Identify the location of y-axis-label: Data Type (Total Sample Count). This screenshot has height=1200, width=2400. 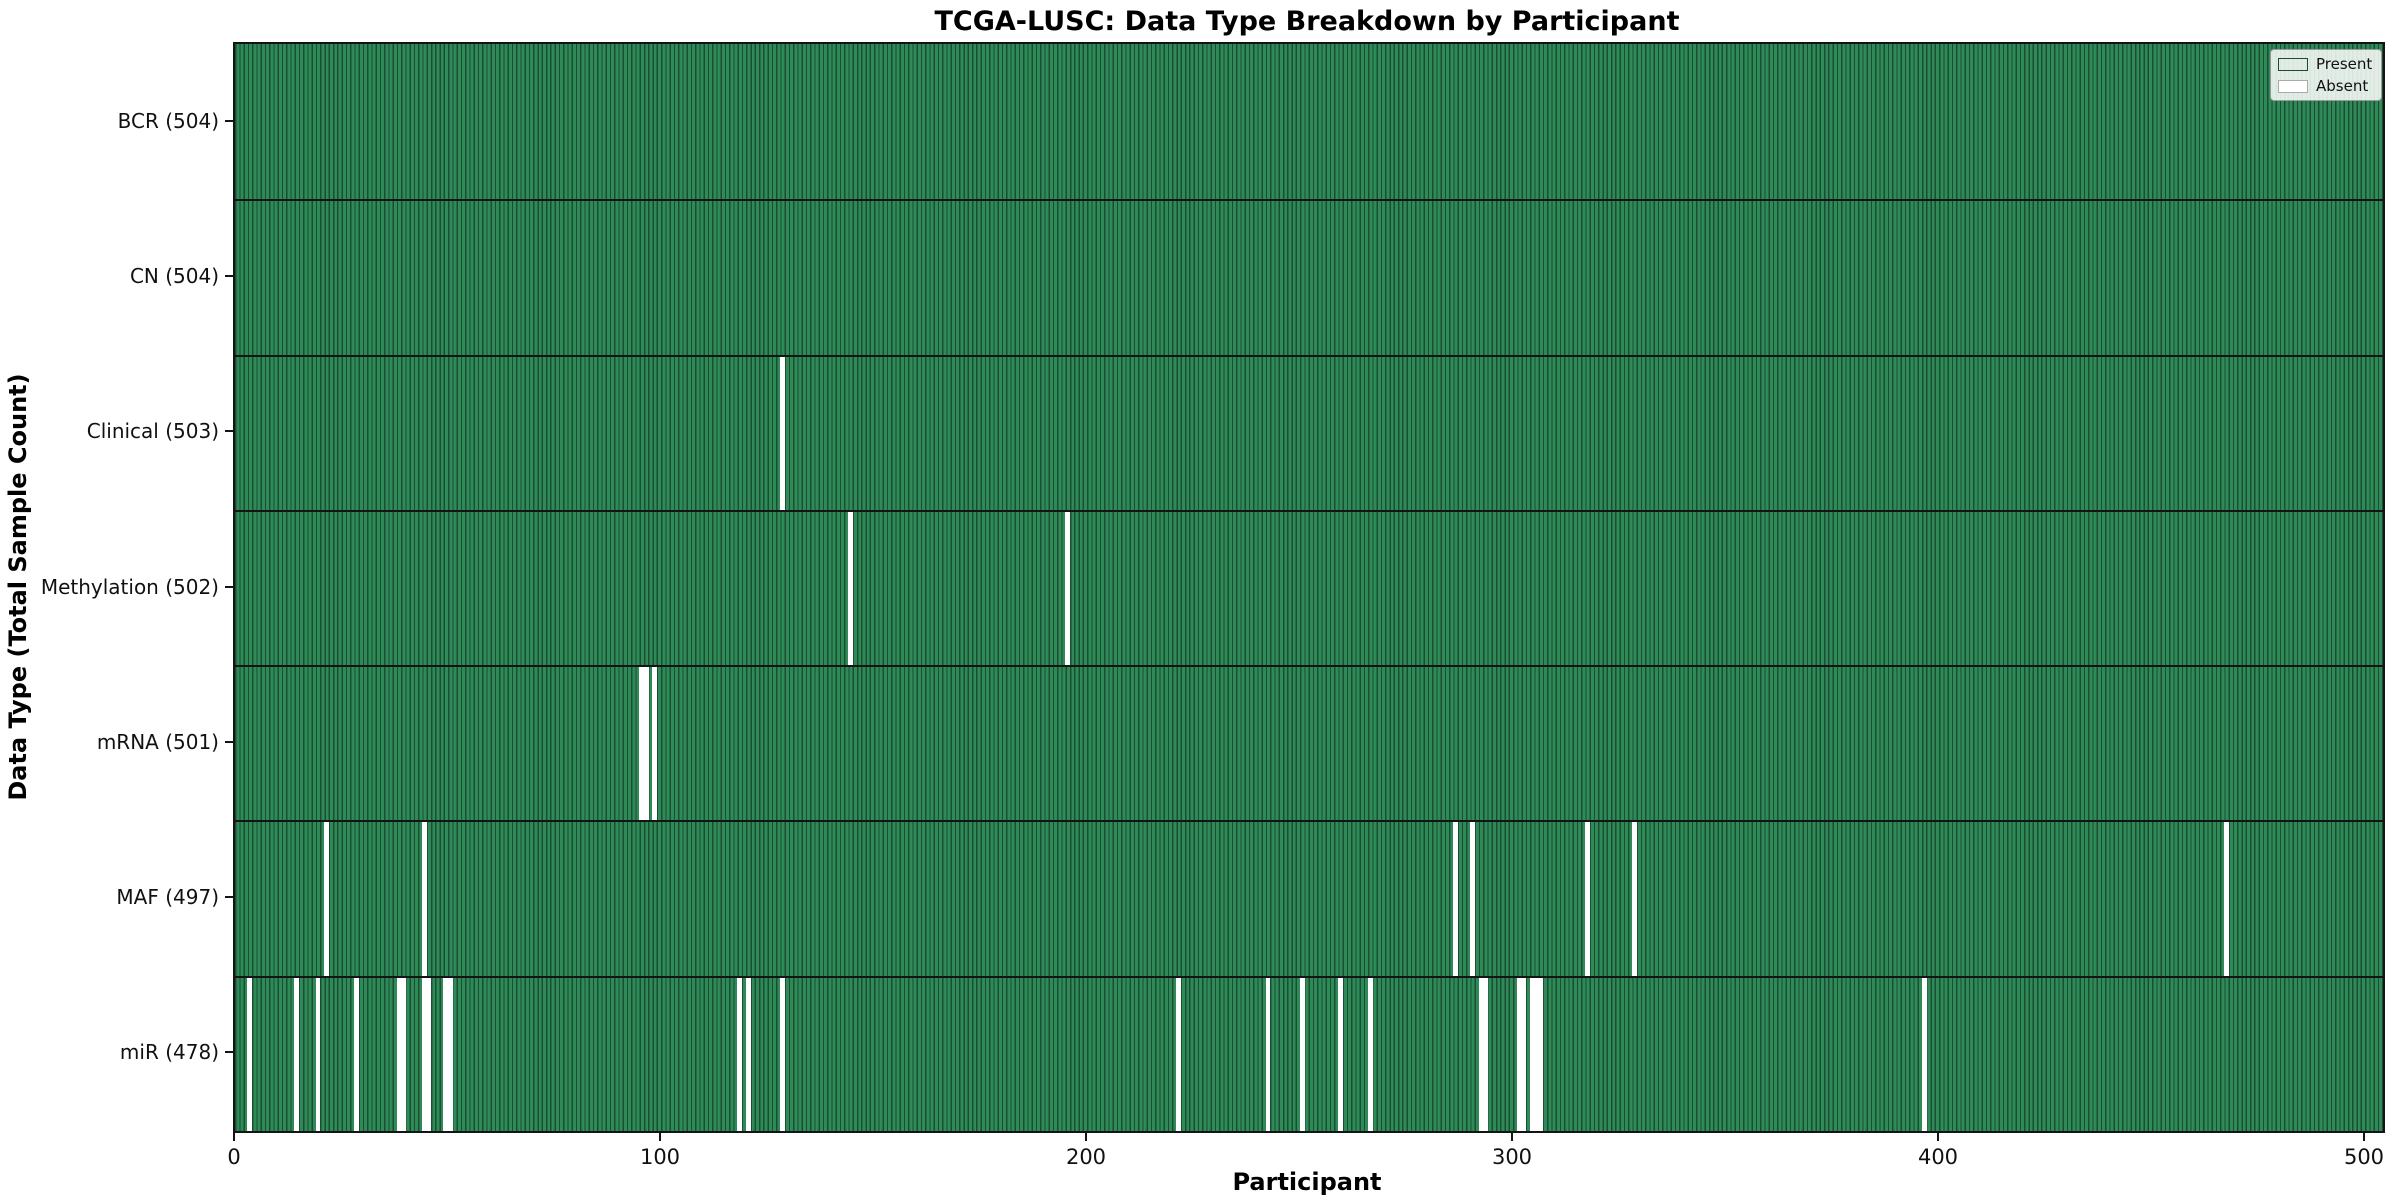
(18, 587).